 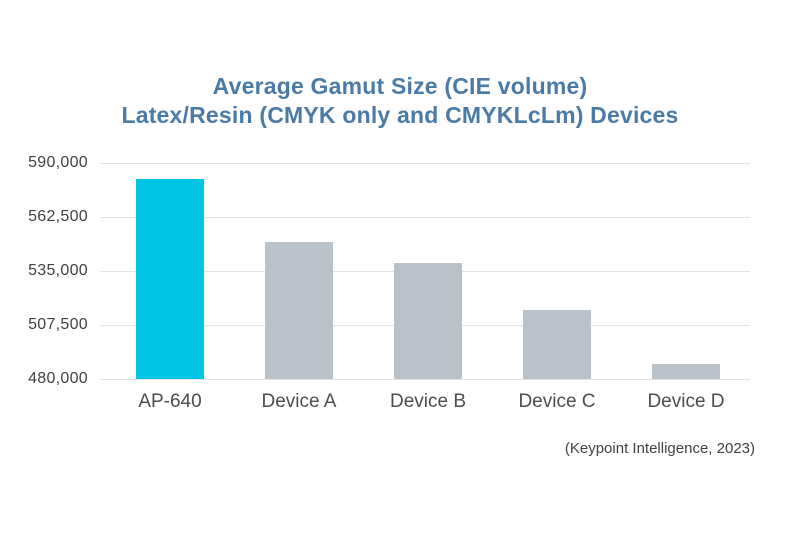 What do you see at coordinates (659, 448) in the screenshot?
I see `source-citation: (Keypoint Intelligence, 2023)` at bounding box center [659, 448].